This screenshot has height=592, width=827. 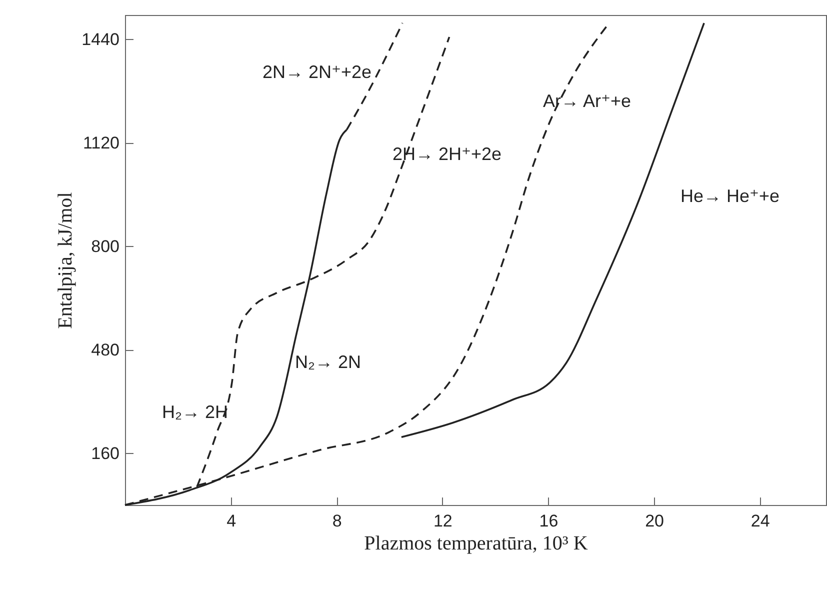 What do you see at coordinates (65, 260) in the screenshot?
I see `y-axis-title: Entalpija, kJ/mol` at bounding box center [65, 260].